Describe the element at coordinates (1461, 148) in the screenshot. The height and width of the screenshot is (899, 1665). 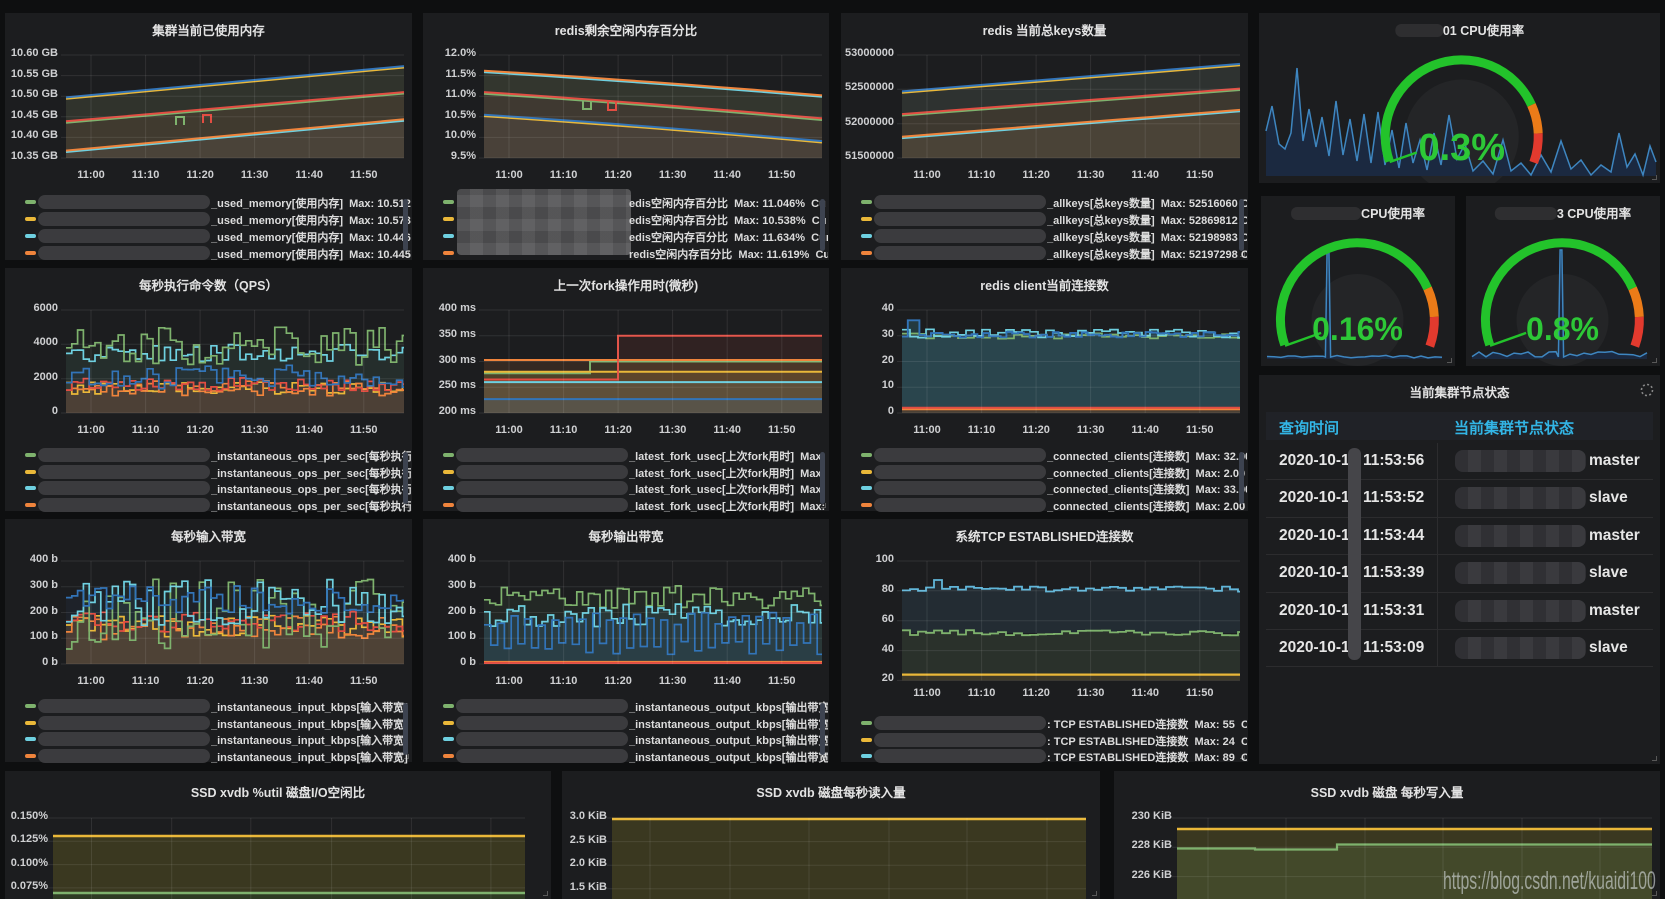
I see `svg-text: 0.3%` at that location.